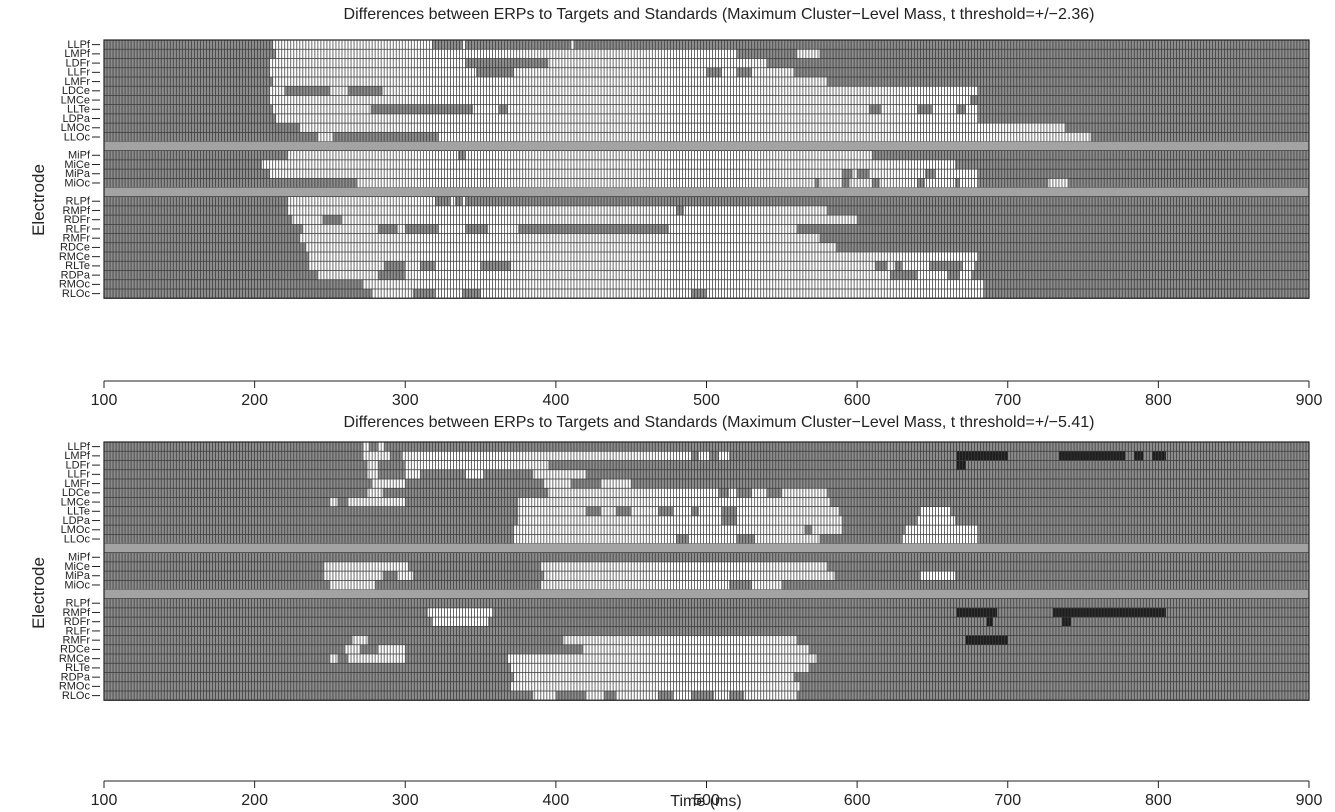  What do you see at coordinates (77, 539) in the screenshot?
I see `electrode-label: LLOc` at bounding box center [77, 539].